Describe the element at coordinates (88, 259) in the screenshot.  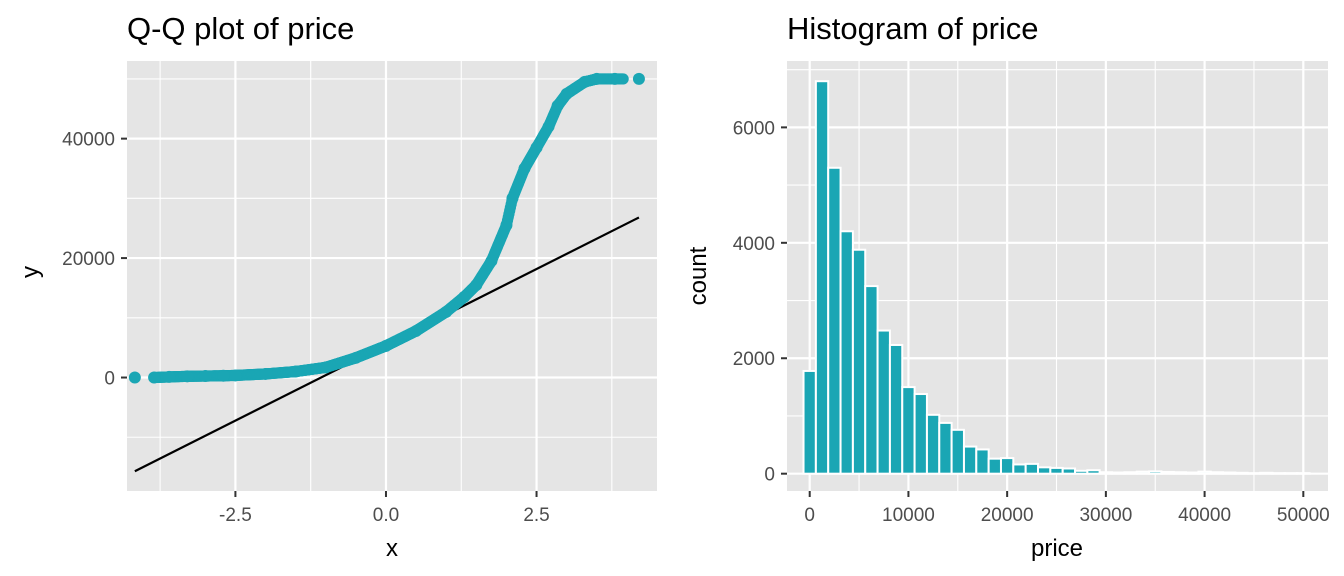
I see `qq-y-tick-label: 20000` at that location.